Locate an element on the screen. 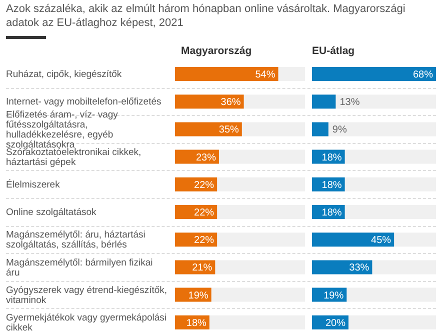 The image size is (448, 336). data-label: 45% is located at coordinates (381, 240).